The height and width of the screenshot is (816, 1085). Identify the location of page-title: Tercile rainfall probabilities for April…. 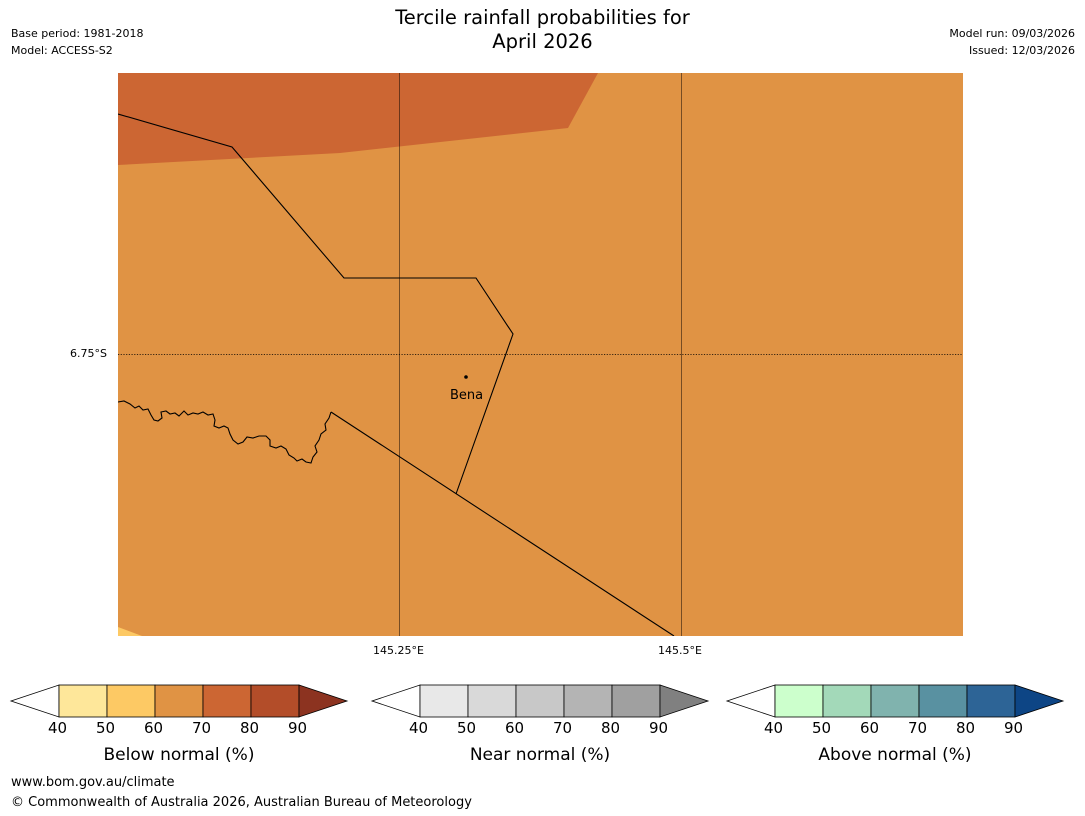
(542, 30).